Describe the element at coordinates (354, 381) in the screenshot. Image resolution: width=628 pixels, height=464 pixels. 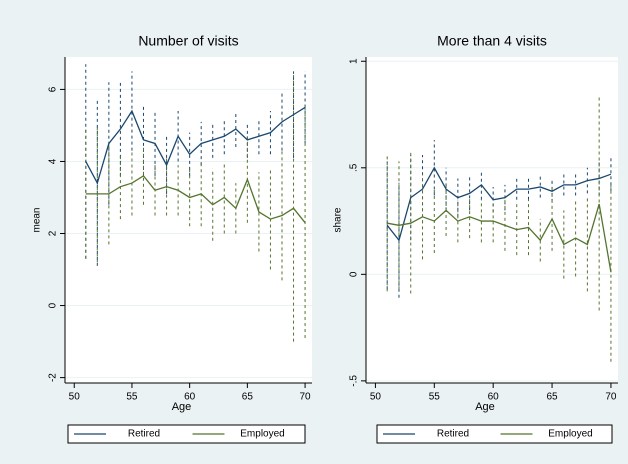
I see `y-tick-label: -.5` at that location.